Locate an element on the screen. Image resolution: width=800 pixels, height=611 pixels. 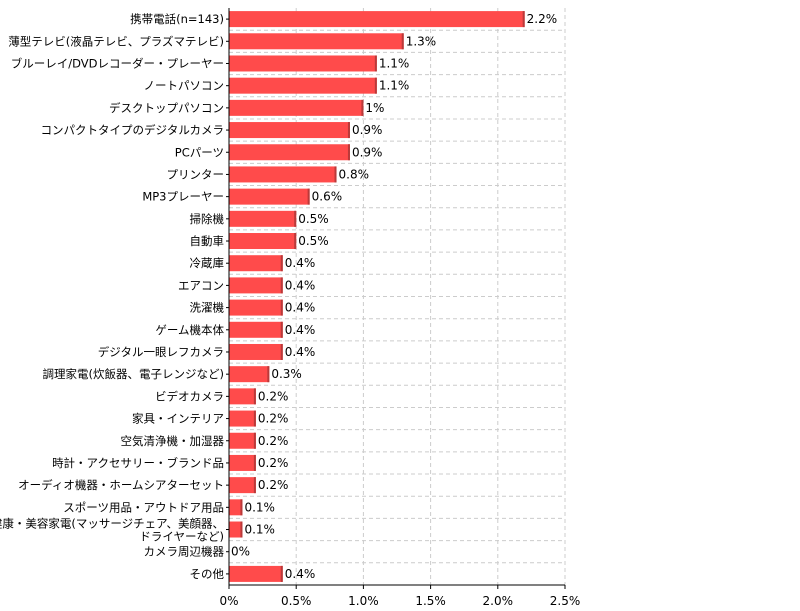
category-label: カメラ周辺機器 is located at coordinates (184, 552).